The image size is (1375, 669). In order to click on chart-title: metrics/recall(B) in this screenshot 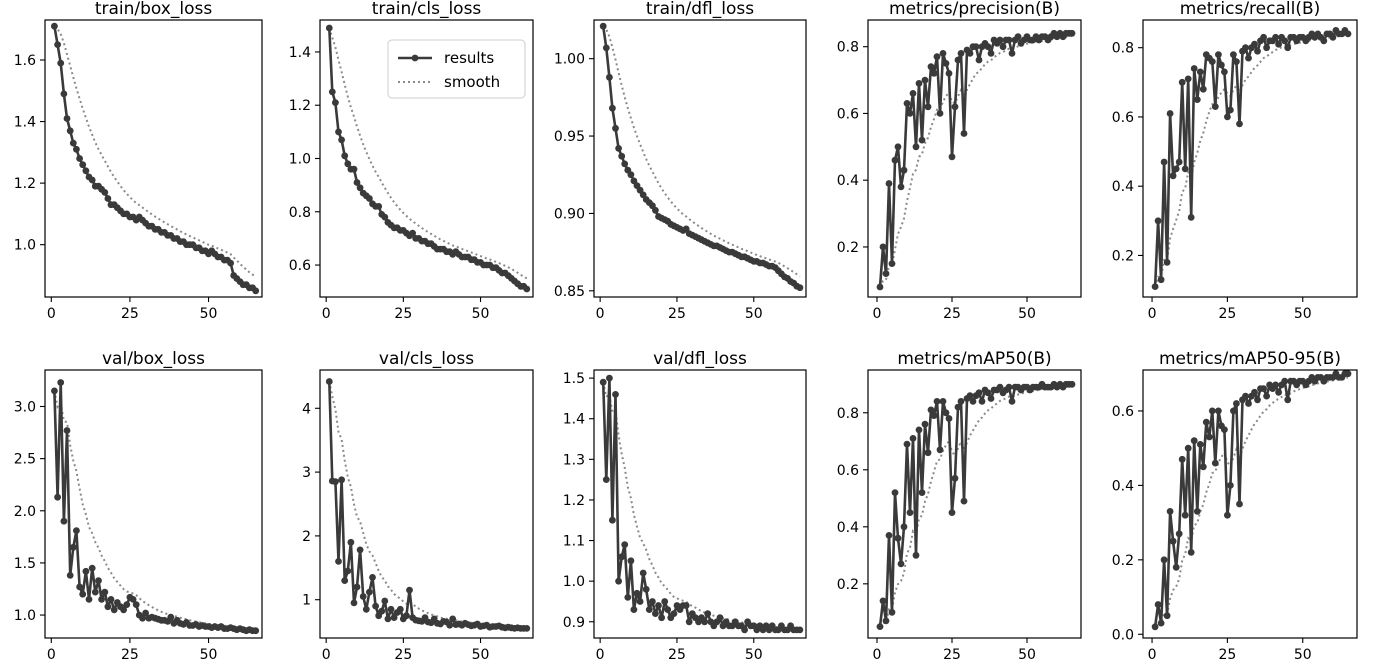, I will do `click(1250, 9)`.